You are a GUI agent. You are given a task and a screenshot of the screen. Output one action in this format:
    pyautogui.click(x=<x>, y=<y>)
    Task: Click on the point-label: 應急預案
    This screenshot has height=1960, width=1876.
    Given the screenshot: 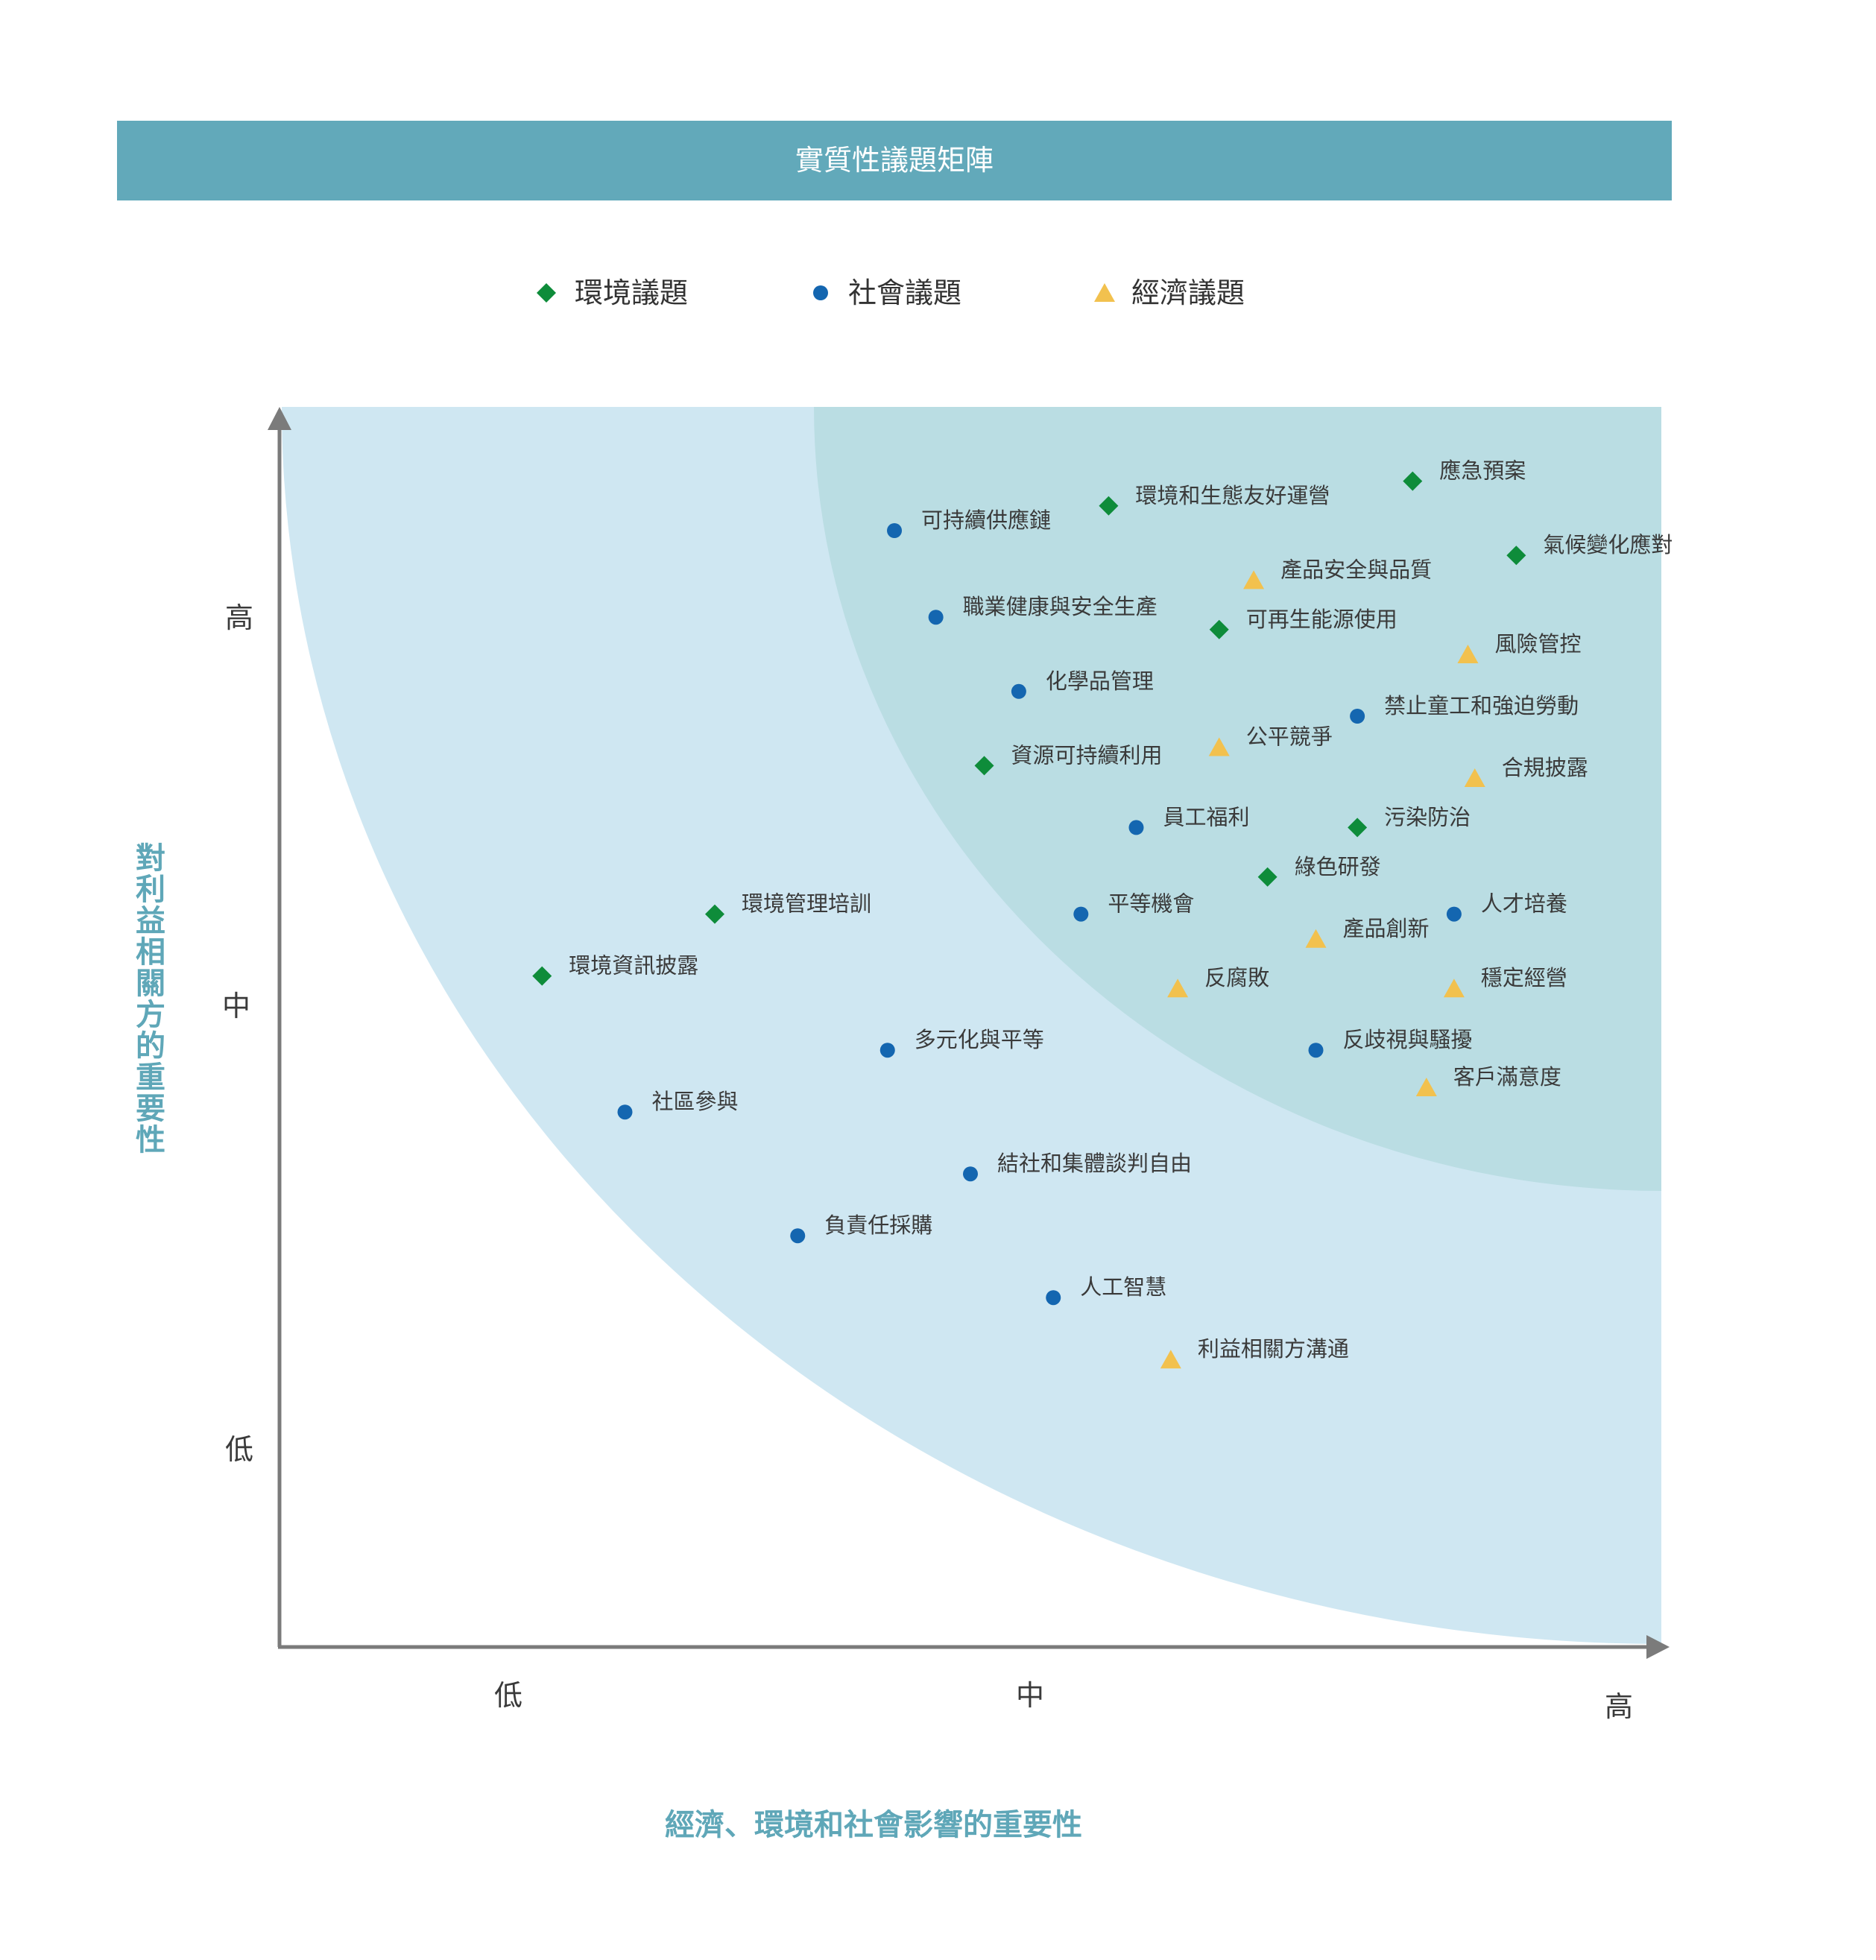 What is the action you would take?
    pyautogui.click(x=1482, y=471)
    